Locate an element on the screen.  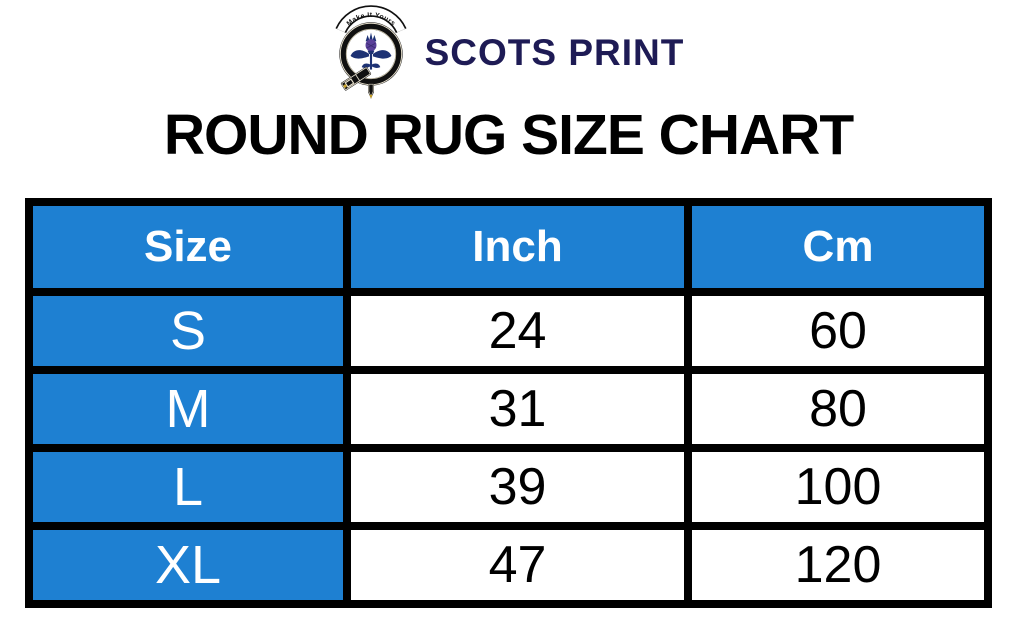
row-s-inch-cell: 24 is located at coordinates (517, 331).